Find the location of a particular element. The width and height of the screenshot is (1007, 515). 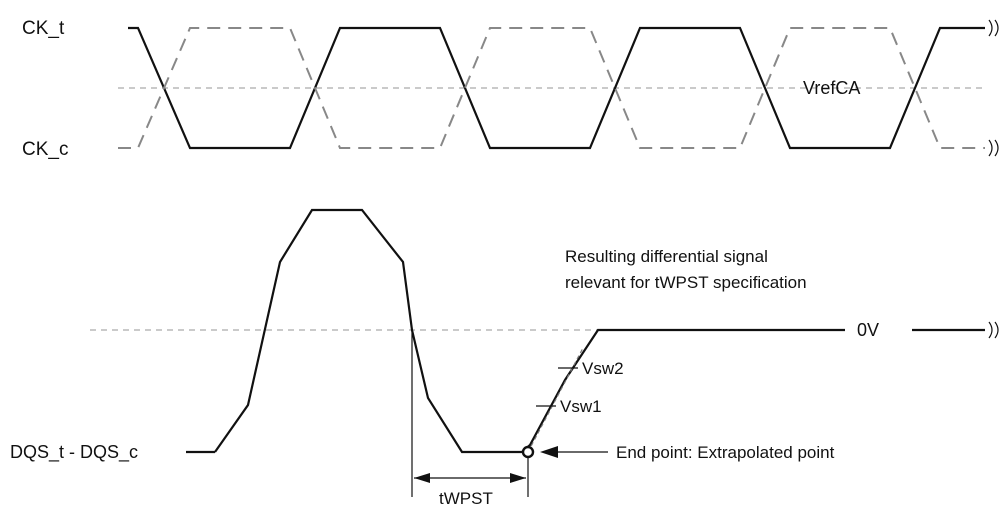

twpst-label: tWPST is located at coordinates (466, 498).